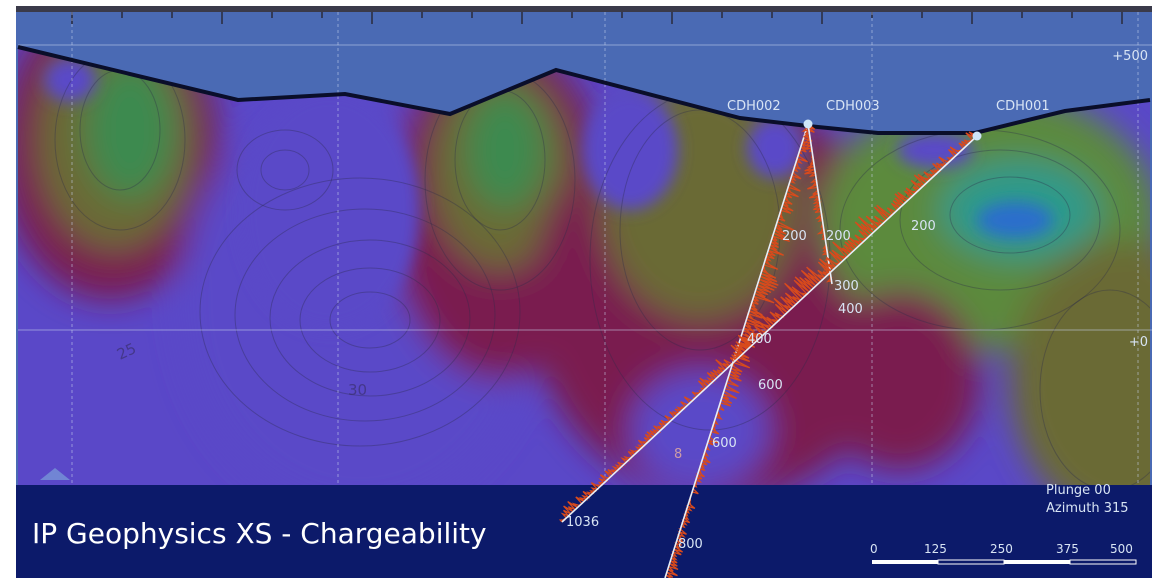 This screenshot has width=1160, height=578. I want to click on elevation-label-500: +500, so click(1130, 56).